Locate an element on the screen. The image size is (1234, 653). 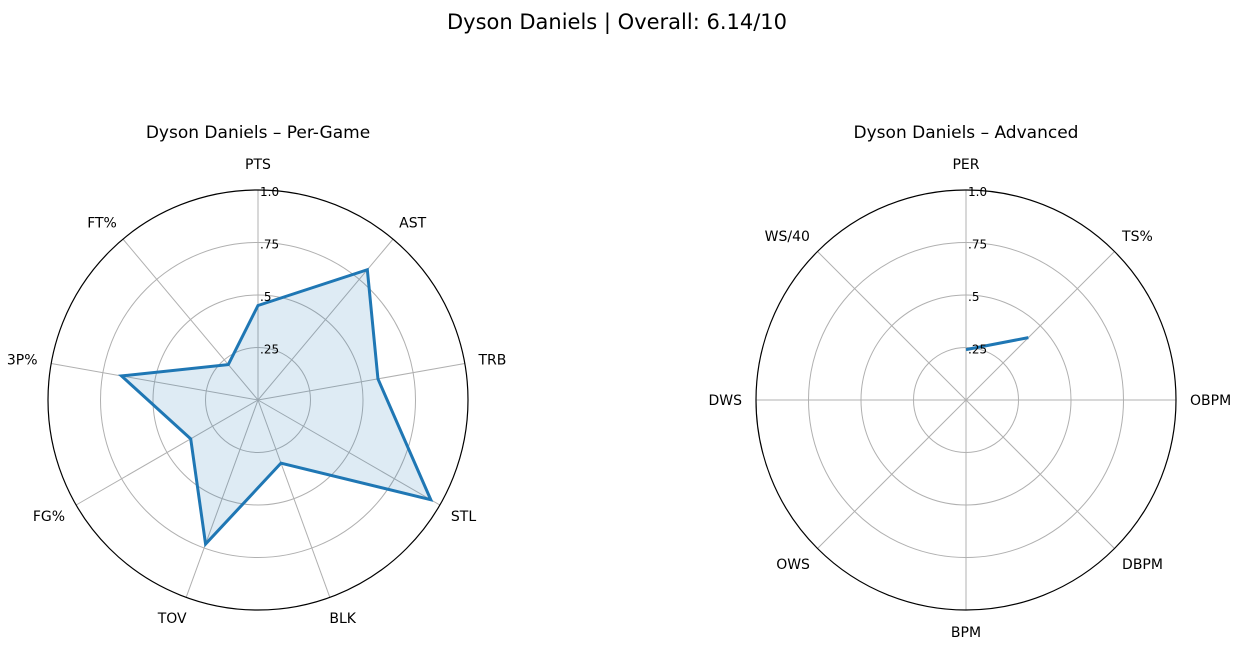
category-label: STL is located at coordinates (463, 517).